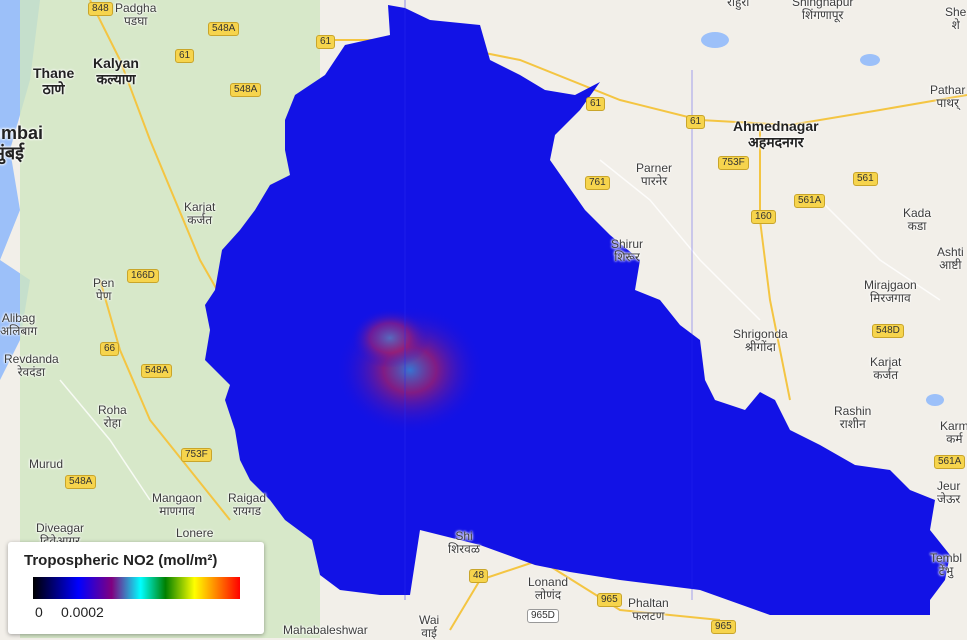 The height and width of the screenshot is (640, 967). What do you see at coordinates (548, 588) in the screenshot?
I see `place-label: Lonand लोणंद` at bounding box center [548, 588].